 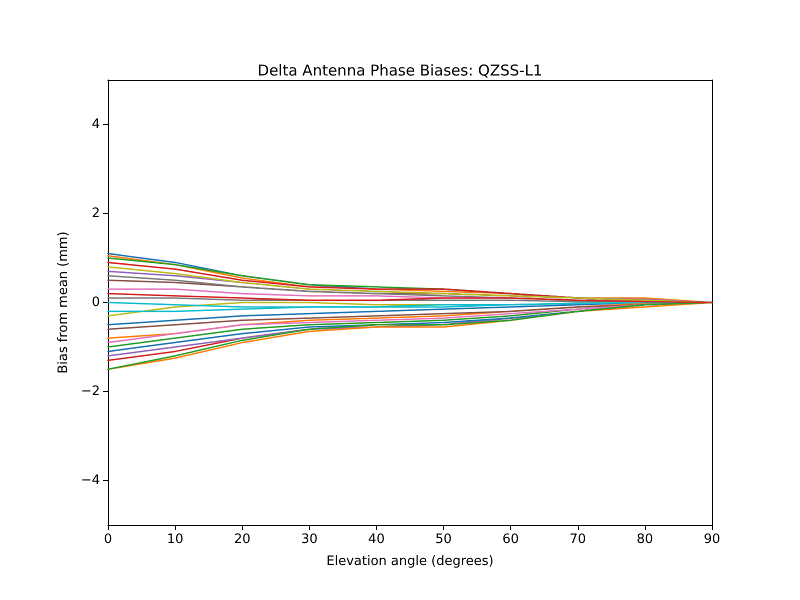 What do you see at coordinates (400, 71) in the screenshot?
I see `chart-title: Delta Antenna Phase Biases: QZSS-L1` at bounding box center [400, 71].